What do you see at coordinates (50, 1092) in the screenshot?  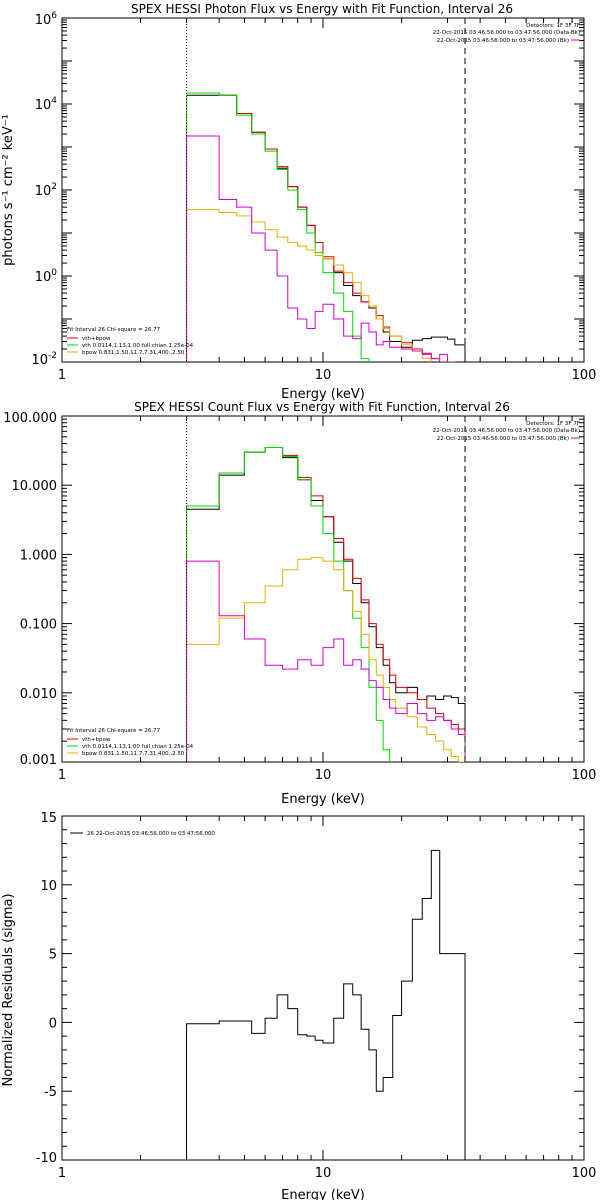 I see `y-tick-label: -5` at bounding box center [50, 1092].